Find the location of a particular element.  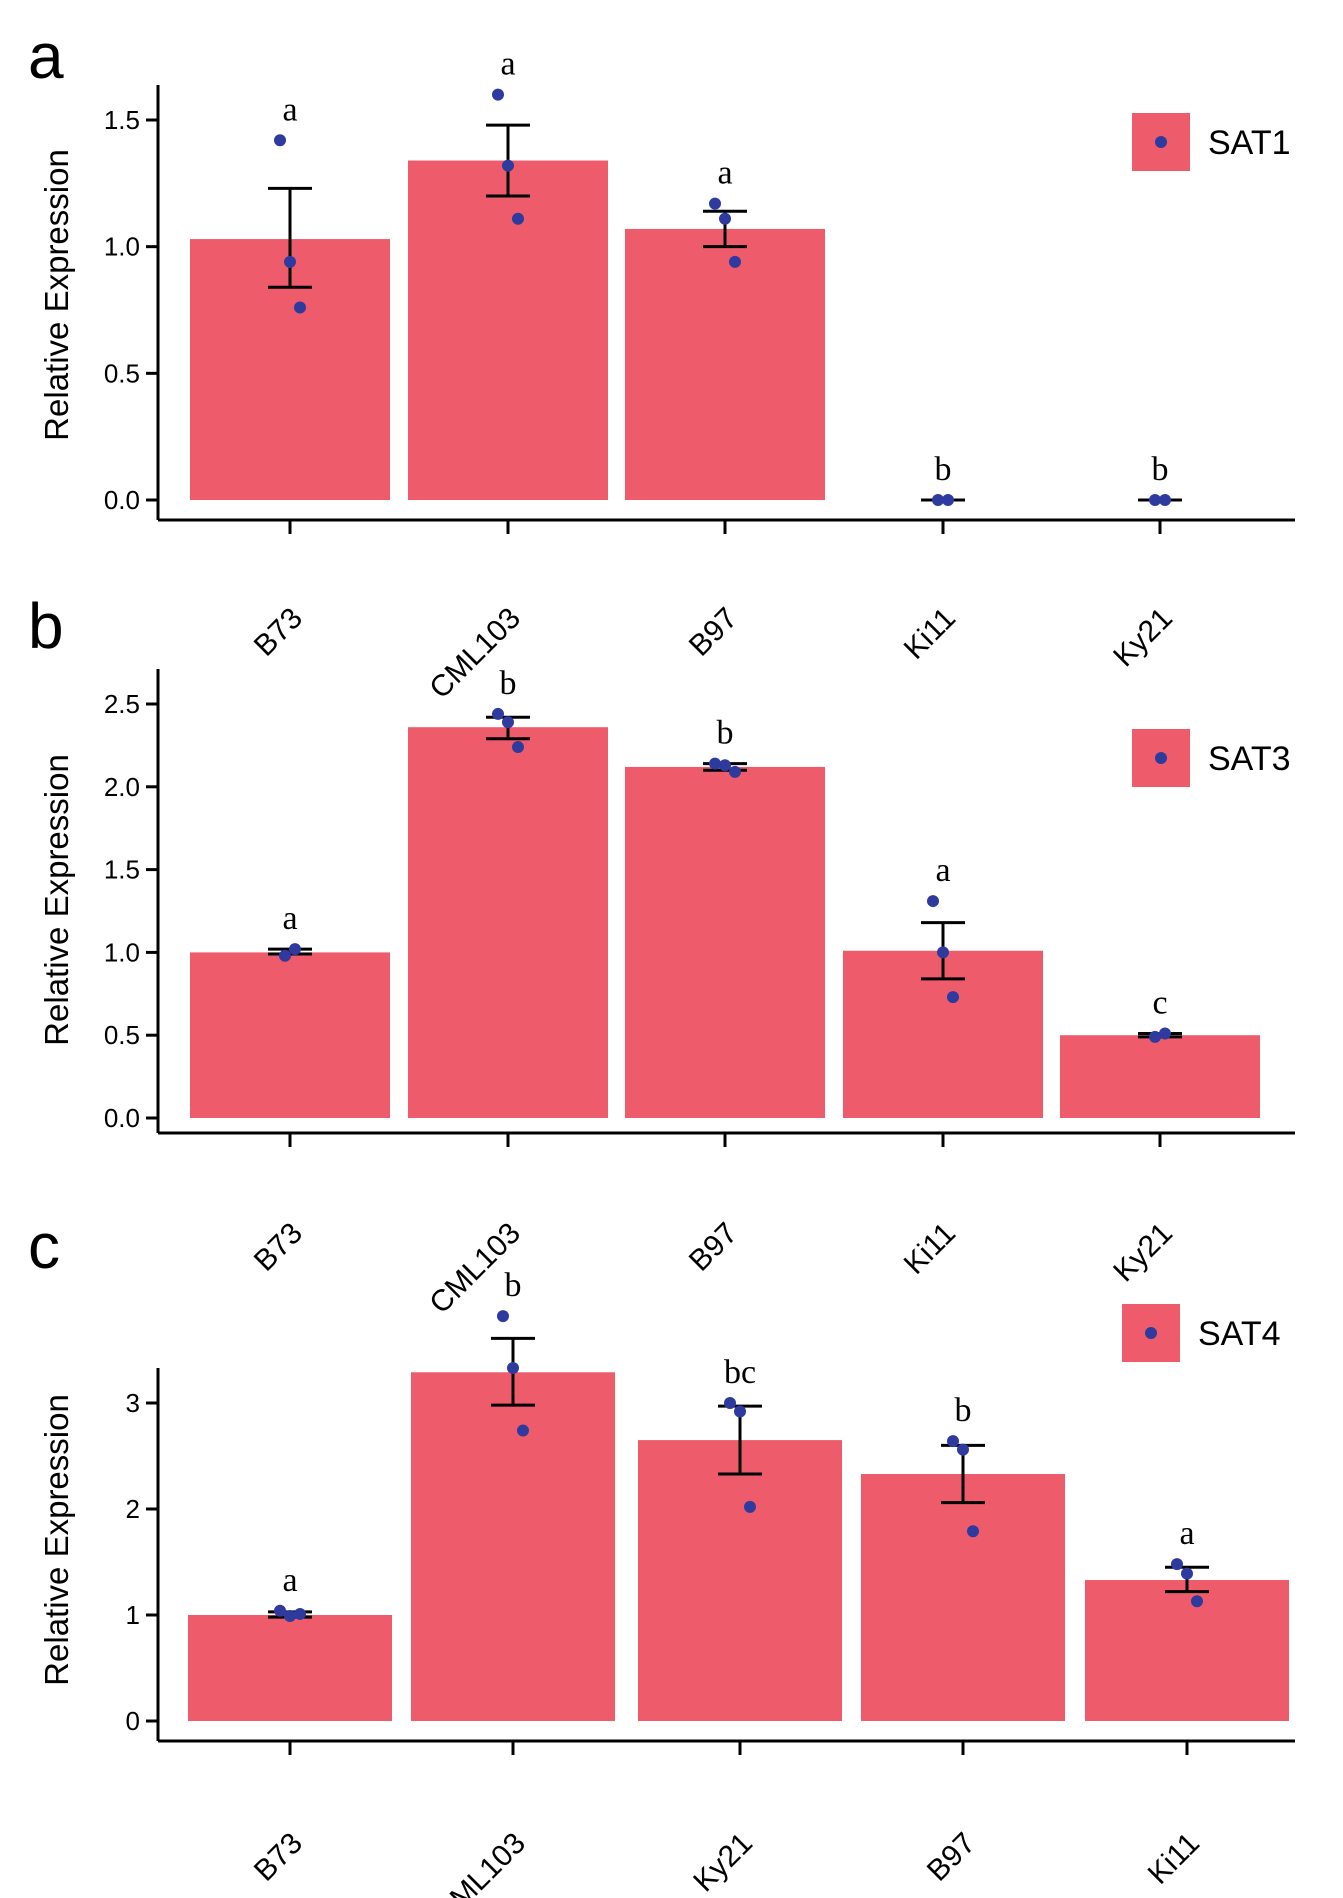

legend-a: SAT1 is located at coordinates (1211, 142).